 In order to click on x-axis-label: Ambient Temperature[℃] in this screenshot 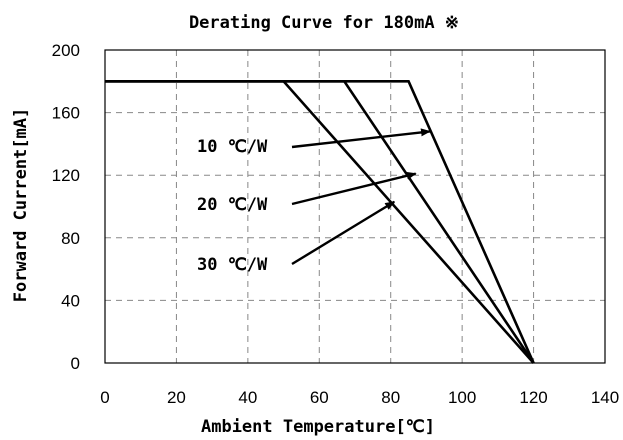, I will do `click(318, 427)`.